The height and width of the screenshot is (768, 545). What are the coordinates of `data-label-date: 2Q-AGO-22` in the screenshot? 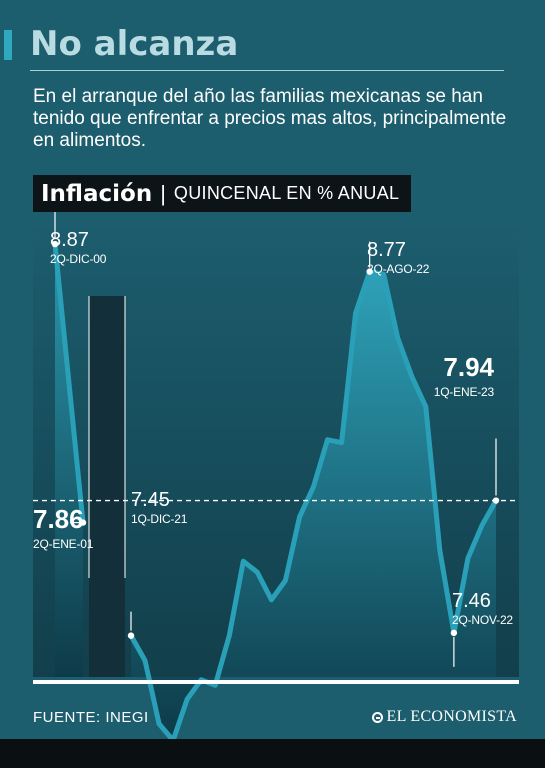 It's located at (398, 269).